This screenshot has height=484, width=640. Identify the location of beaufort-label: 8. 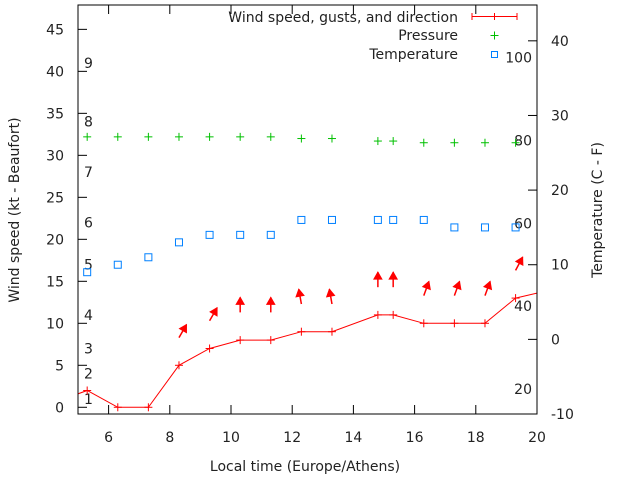
(88, 123).